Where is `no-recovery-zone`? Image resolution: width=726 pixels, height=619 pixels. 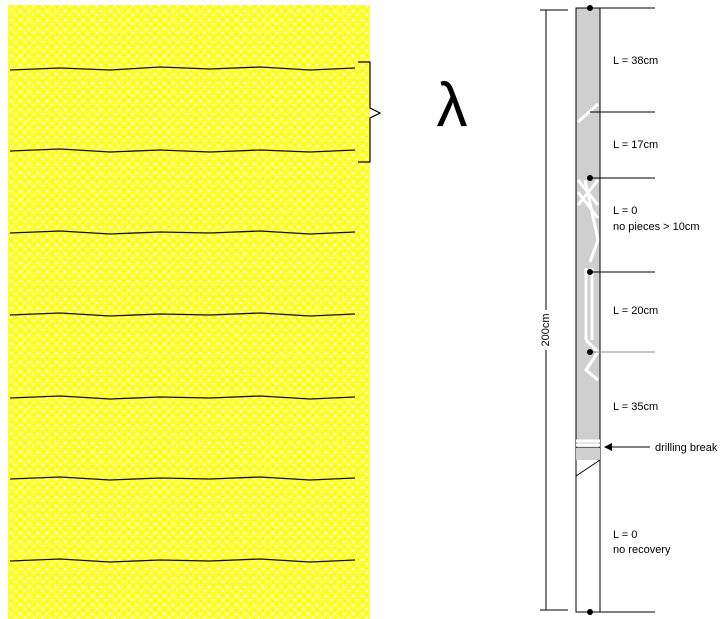
no-recovery-zone is located at coordinates (588, 530).